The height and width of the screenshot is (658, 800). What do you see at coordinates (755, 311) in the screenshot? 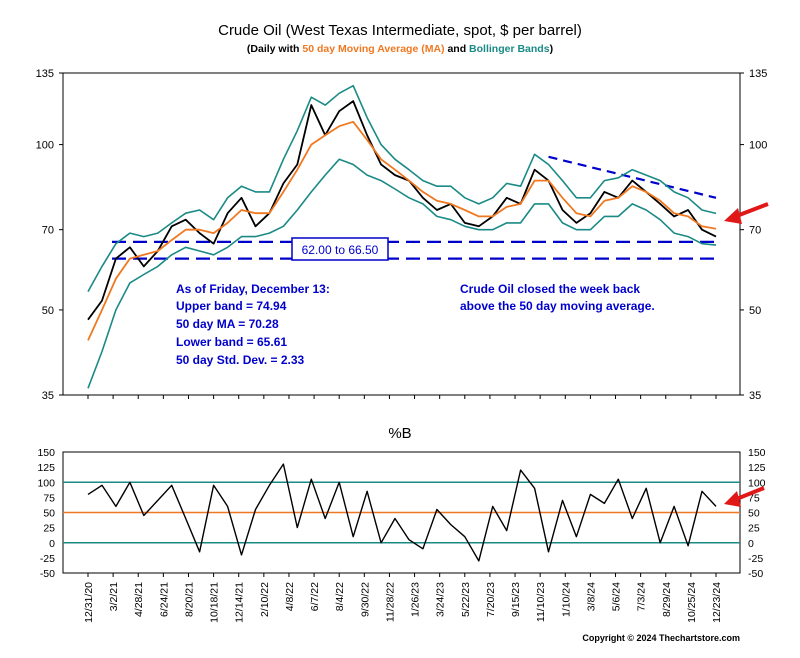
I see `y-tick-label-right: 50` at bounding box center [755, 311].